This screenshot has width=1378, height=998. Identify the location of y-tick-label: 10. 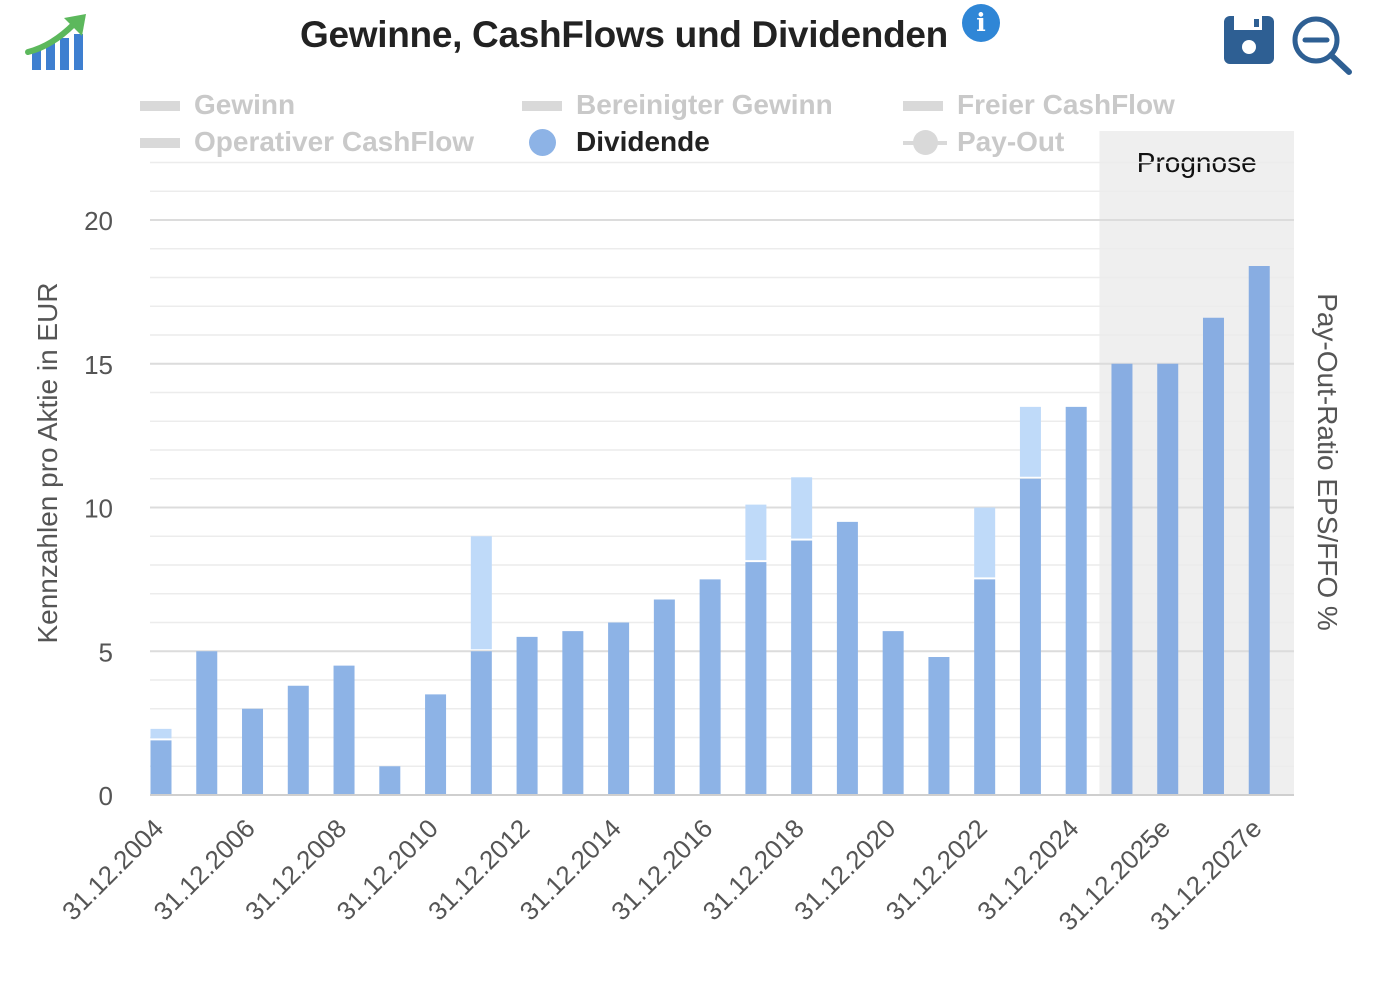
(98, 509).